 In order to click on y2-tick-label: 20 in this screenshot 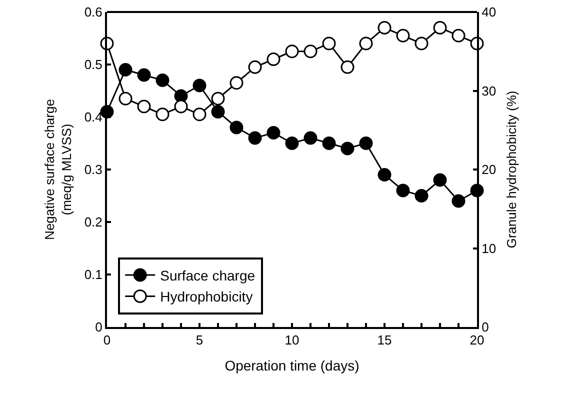, I will do `click(489, 170)`.